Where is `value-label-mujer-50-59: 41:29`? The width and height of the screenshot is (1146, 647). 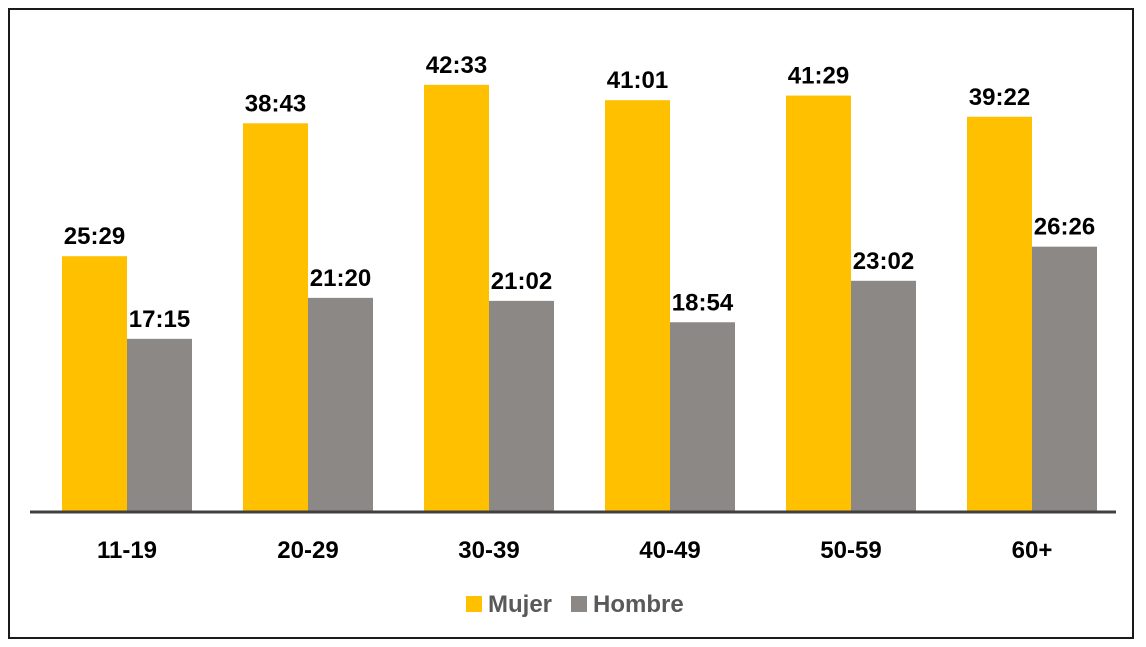 value-label-mujer-50-59: 41:29 is located at coordinates (818, 76).